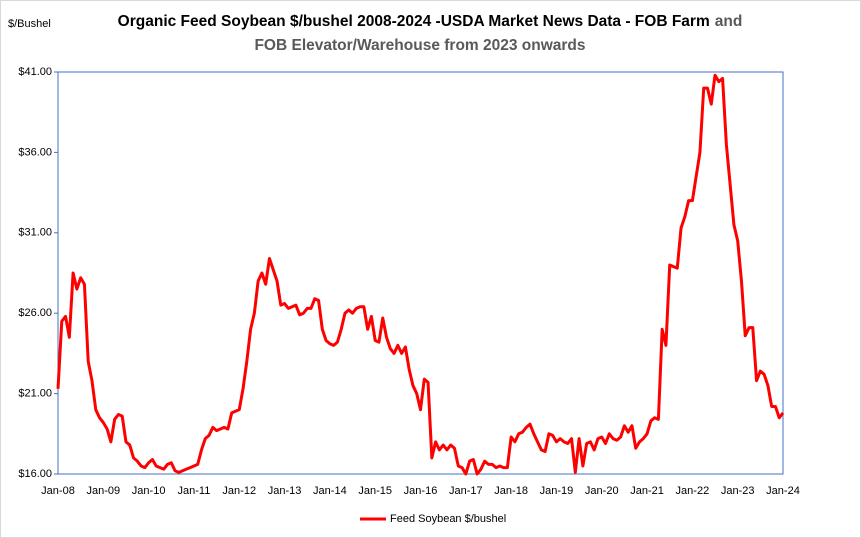  Describe the element at coordinates (557, 491) in the screenshot. I see `x-tick-label: Jan-19` at that location.